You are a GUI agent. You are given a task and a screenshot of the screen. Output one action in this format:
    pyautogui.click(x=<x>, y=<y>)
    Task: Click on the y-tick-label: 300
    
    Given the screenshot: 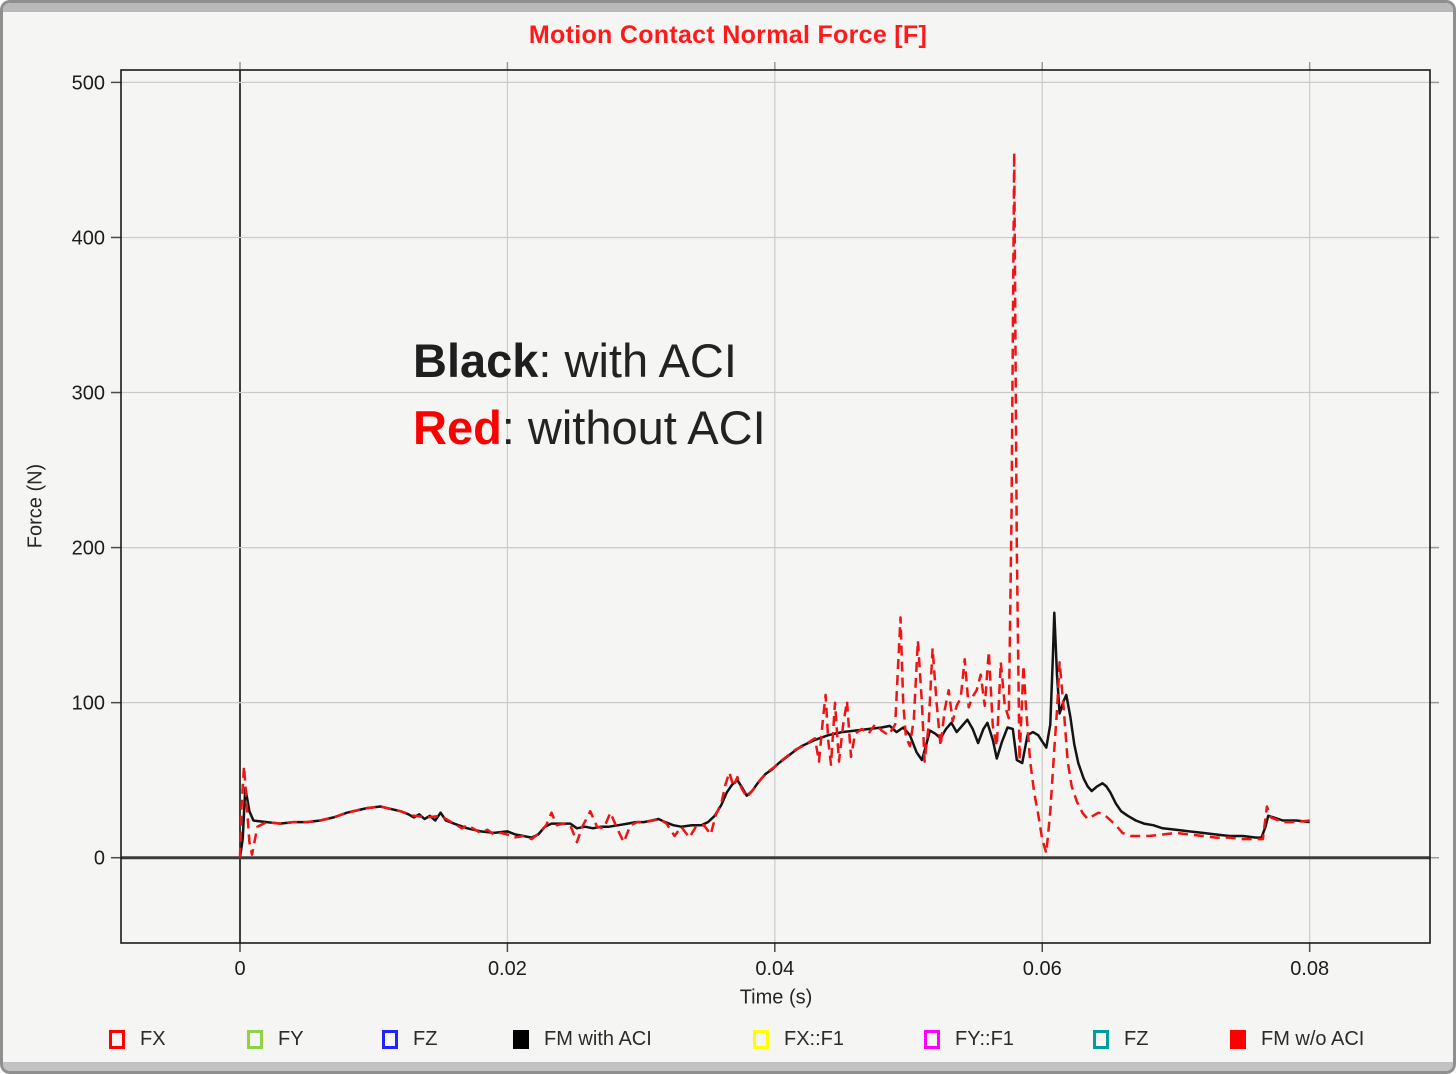 What is the action you would take?
    pyautogui.click(x=88, y=394)
    